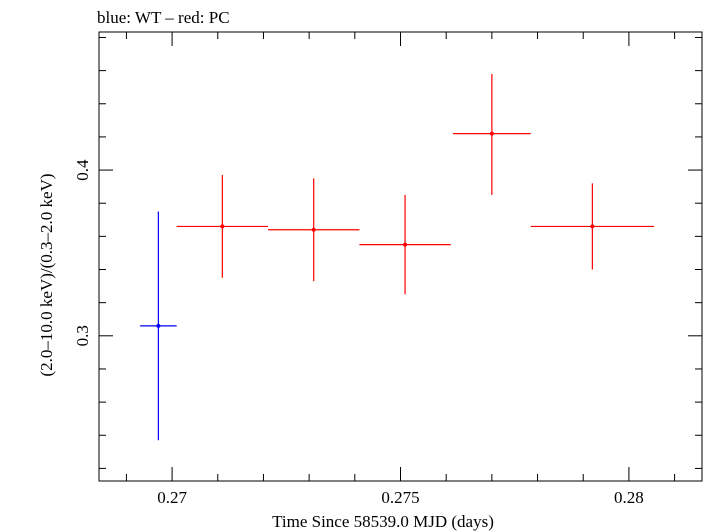  What do you see at coordinates (629, 497) in the screenshot?
I see `x-tick-label: 0.28` at bounding box center [629, 497].